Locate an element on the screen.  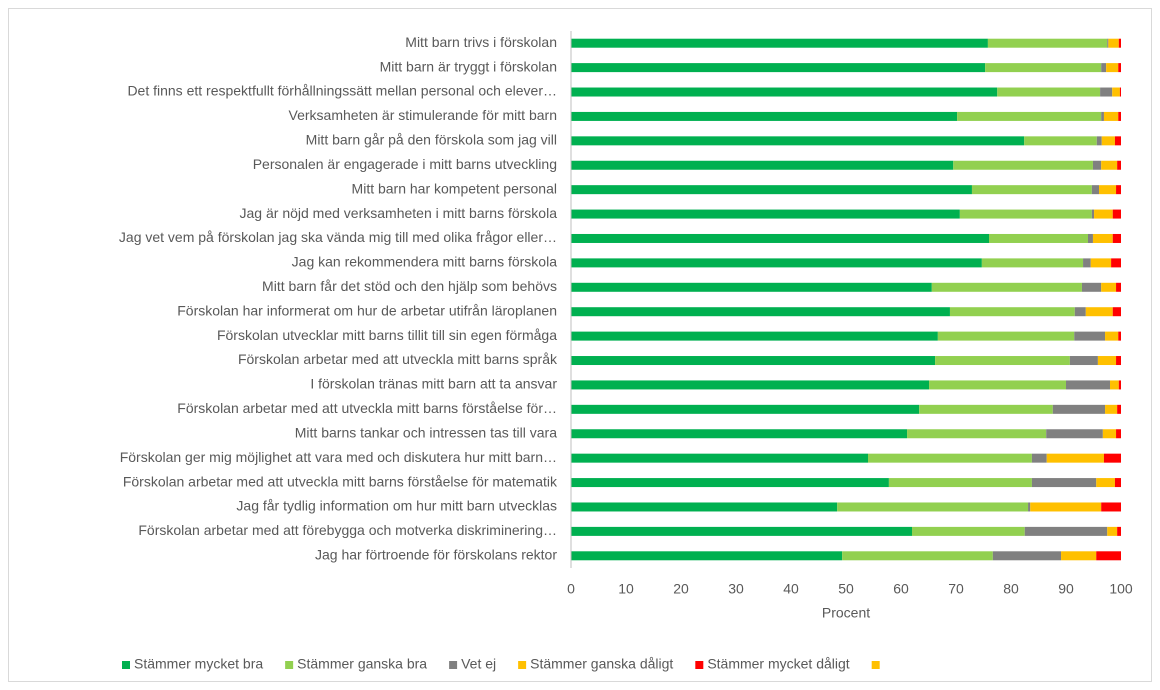
x-tick-label: 30 is located at coordinates (736, 589).